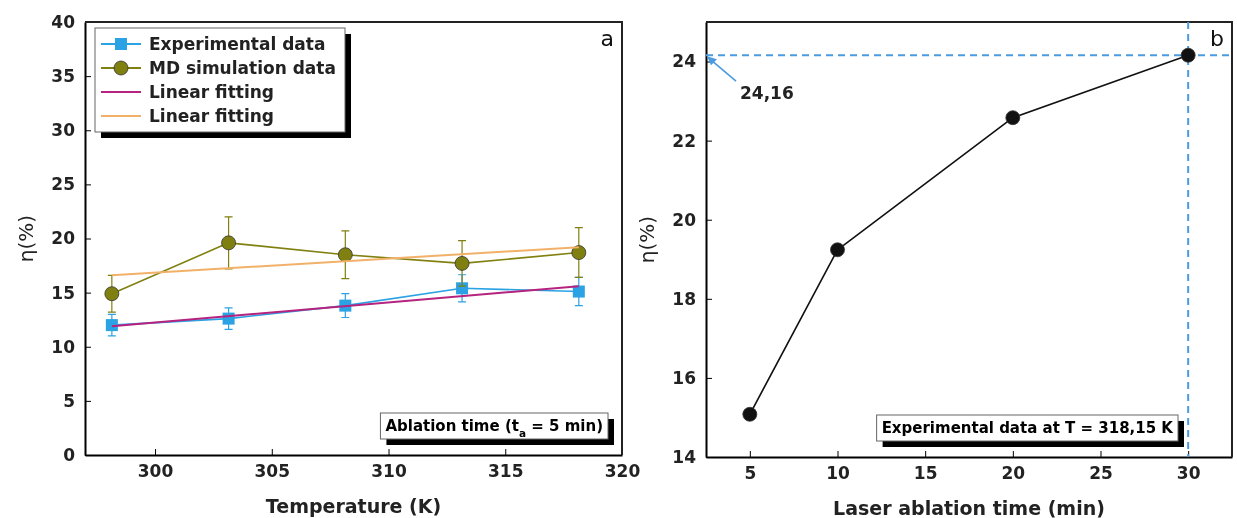  Describe the element at coordinates (63, 76) in the screenshot. I see `y-tick-label: 35` at that location.